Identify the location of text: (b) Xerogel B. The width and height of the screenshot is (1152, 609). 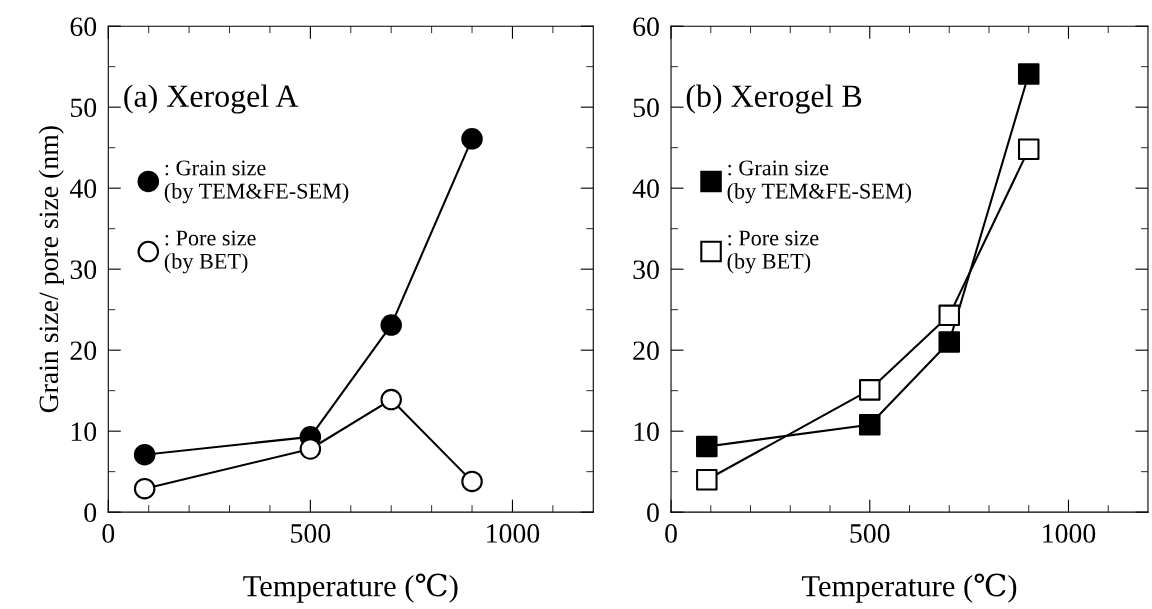
(774, 99).